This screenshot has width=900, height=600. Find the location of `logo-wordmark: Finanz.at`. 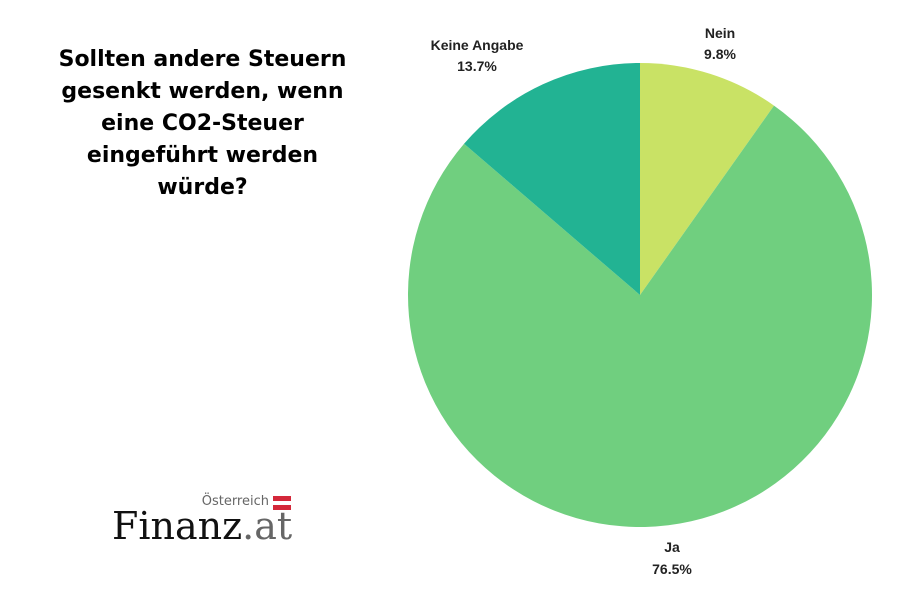

logo-wordmark: Finanz.at is located at coordinates (202, 526).